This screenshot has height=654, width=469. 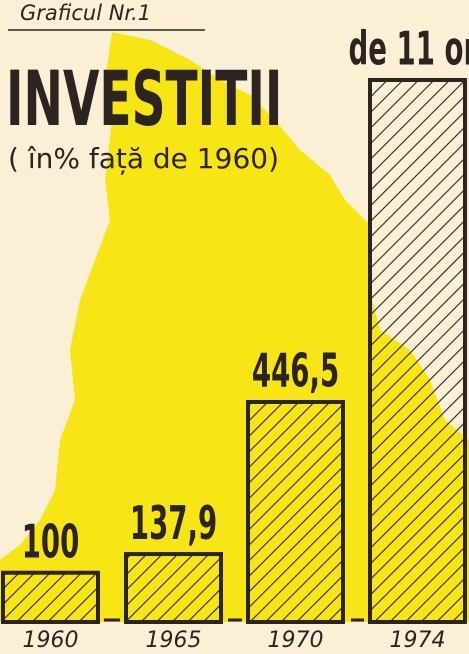 What do you see at coordinates (295, 370) in the screenshot?
I see `value-label: 446,5` at bounding box center [295, 370].